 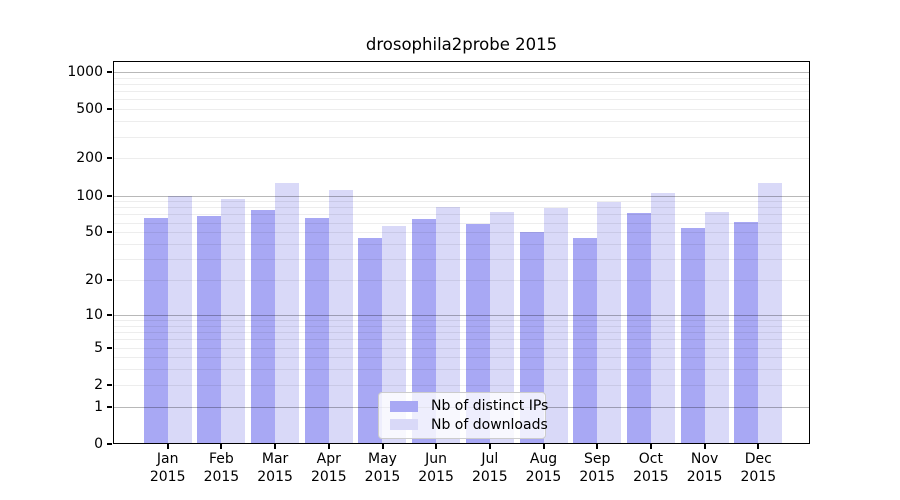 I want to click on legend-label-distinct-ips: Nb of distinct IPs, so click(x=490, y=406).